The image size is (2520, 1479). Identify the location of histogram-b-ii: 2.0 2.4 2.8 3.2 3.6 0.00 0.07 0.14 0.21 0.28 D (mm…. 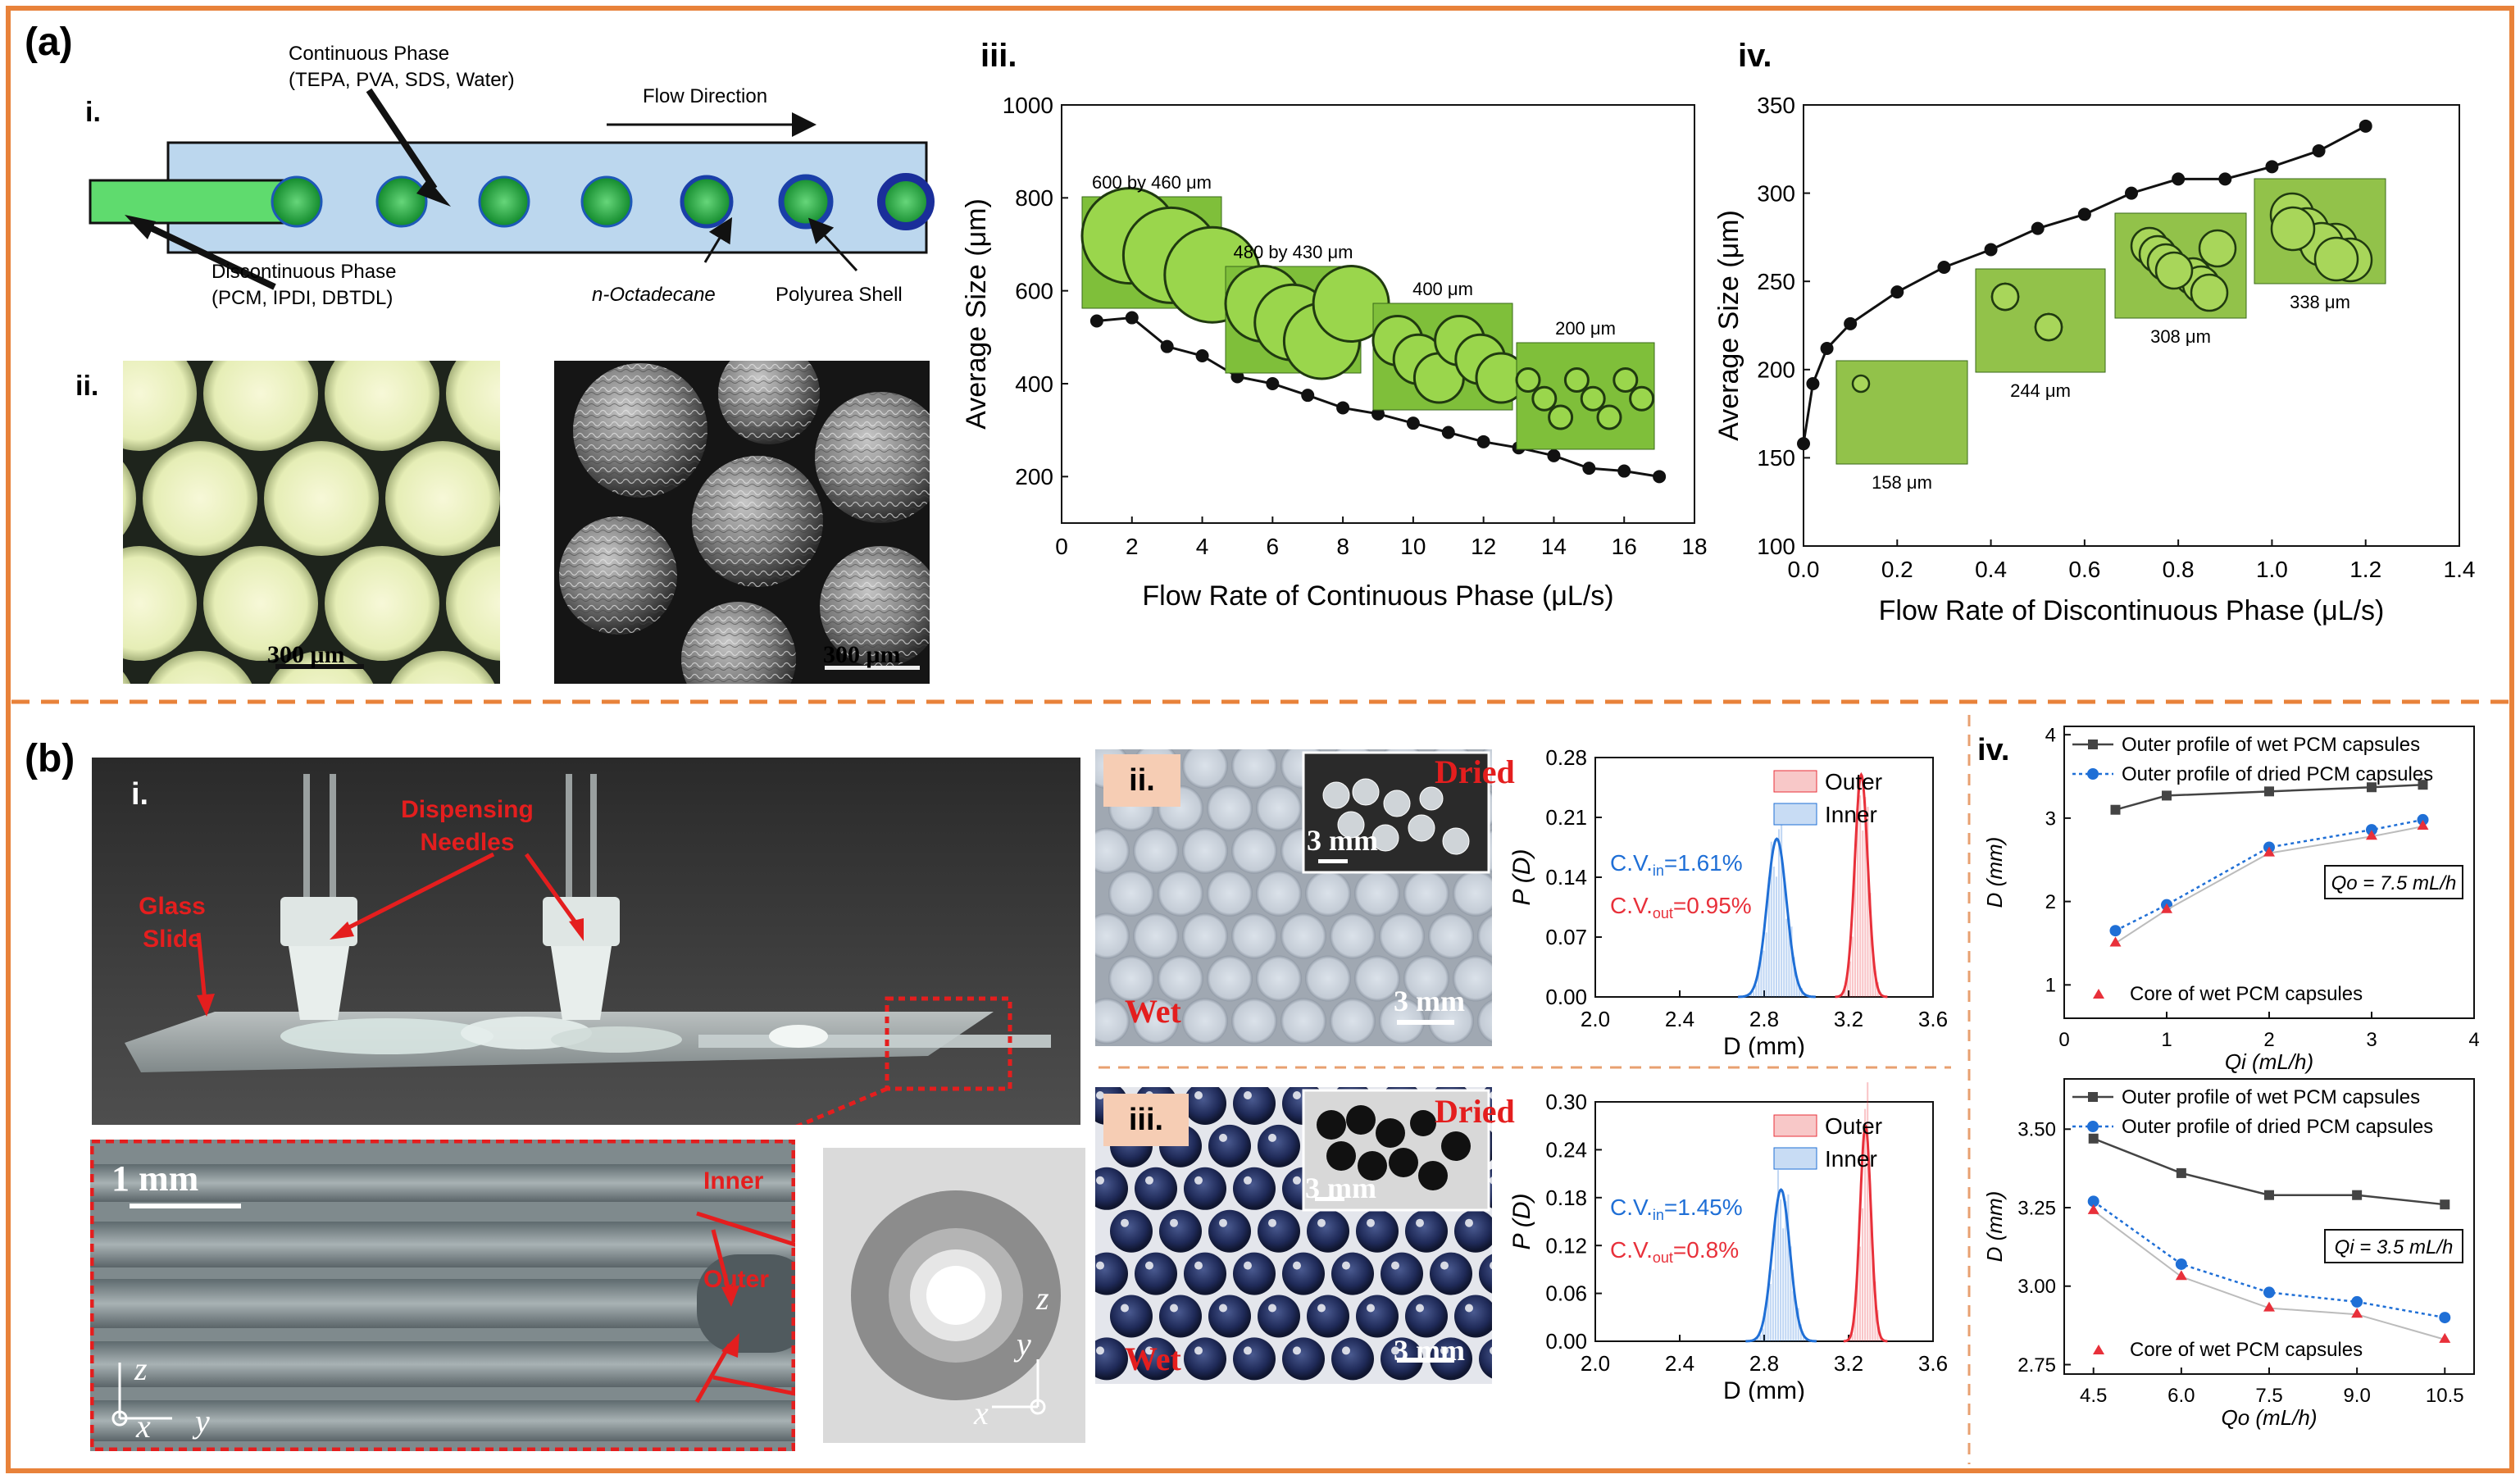
(1728, 901).